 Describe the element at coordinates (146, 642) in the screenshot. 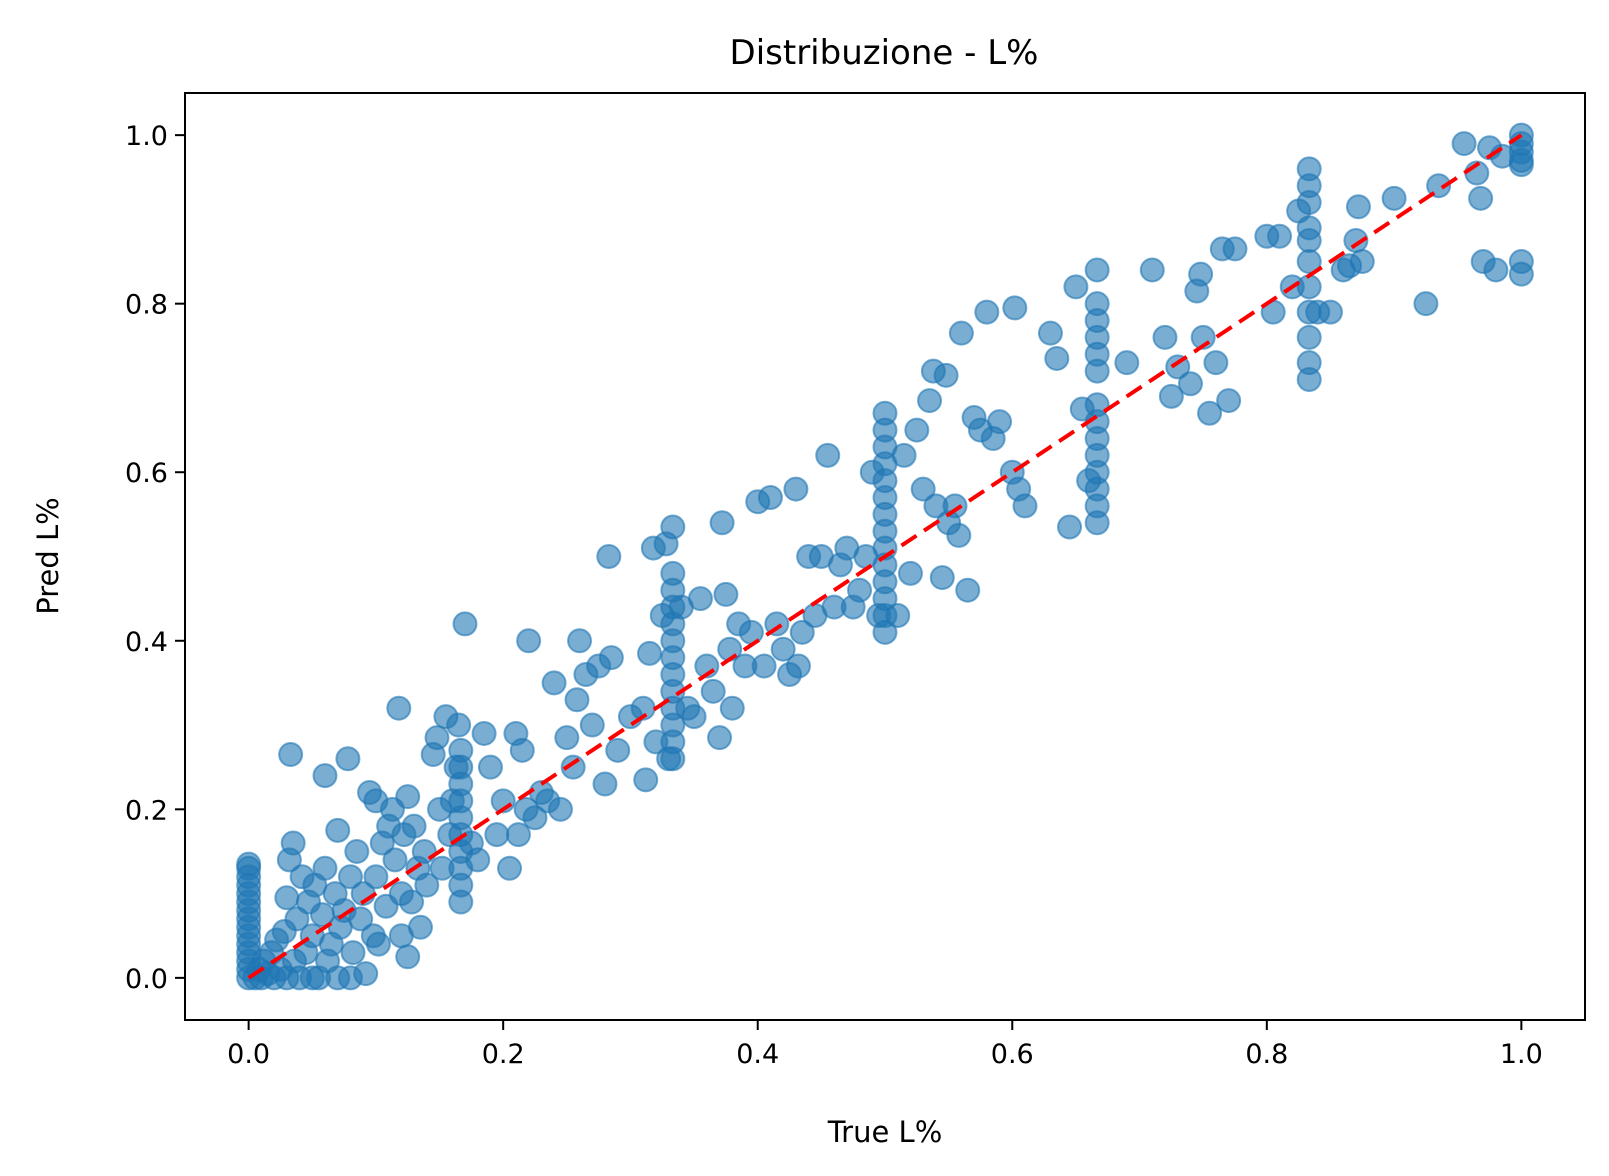

I see `y-tick-label: 0.4` at that location.